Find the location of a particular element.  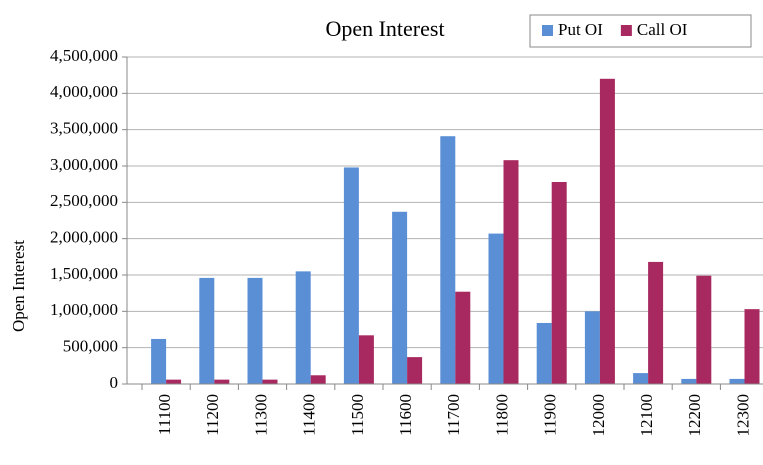

legend-label: Put OI is located at coordinates (580, 29).